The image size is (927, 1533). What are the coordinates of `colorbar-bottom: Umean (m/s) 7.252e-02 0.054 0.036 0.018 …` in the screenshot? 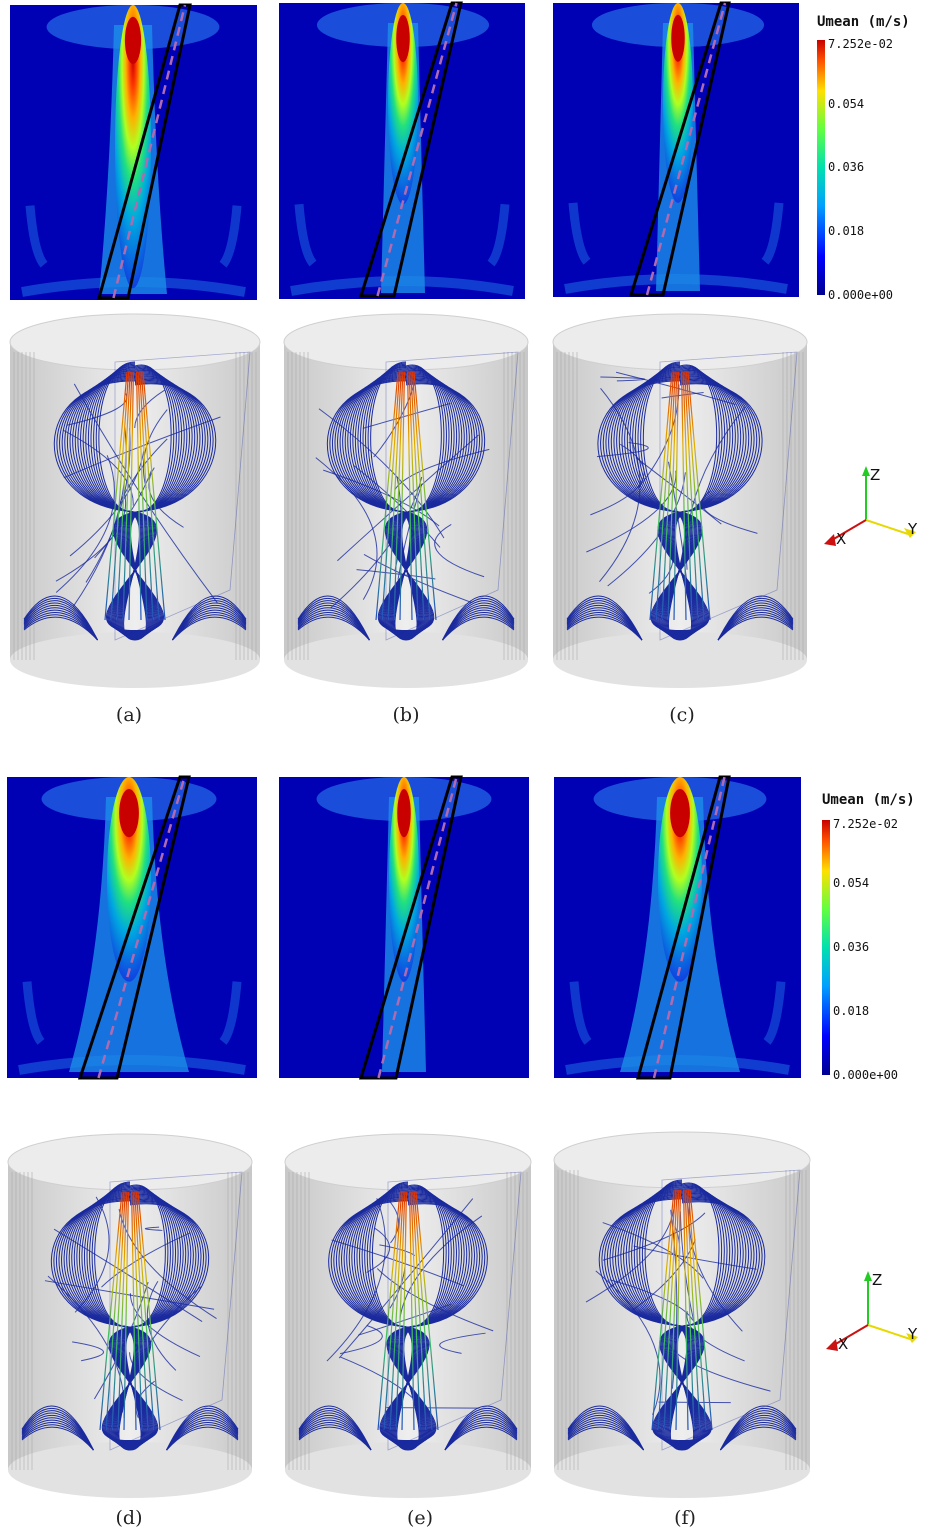 It's located at (868, 937).